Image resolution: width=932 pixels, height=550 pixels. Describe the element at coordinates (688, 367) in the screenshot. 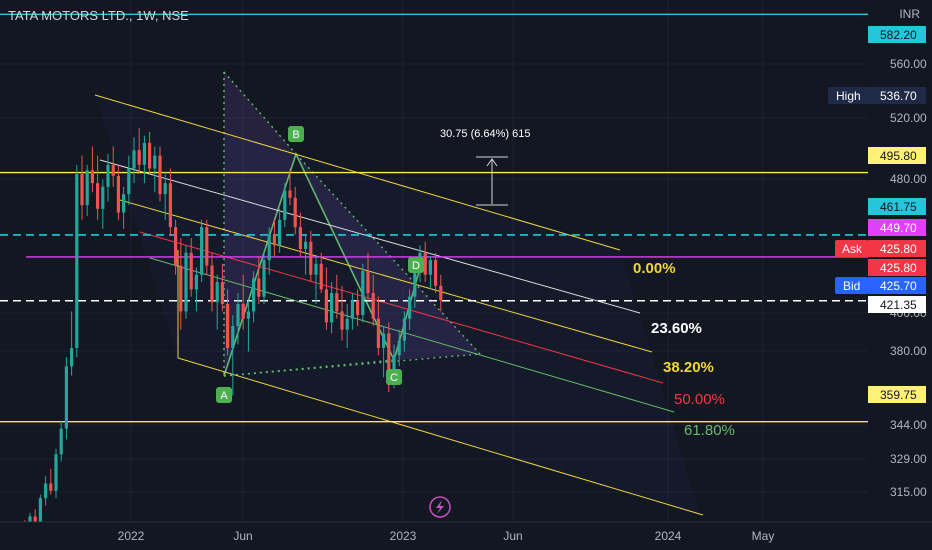

I see `fib-label-38-2: 38.20%` at that location.